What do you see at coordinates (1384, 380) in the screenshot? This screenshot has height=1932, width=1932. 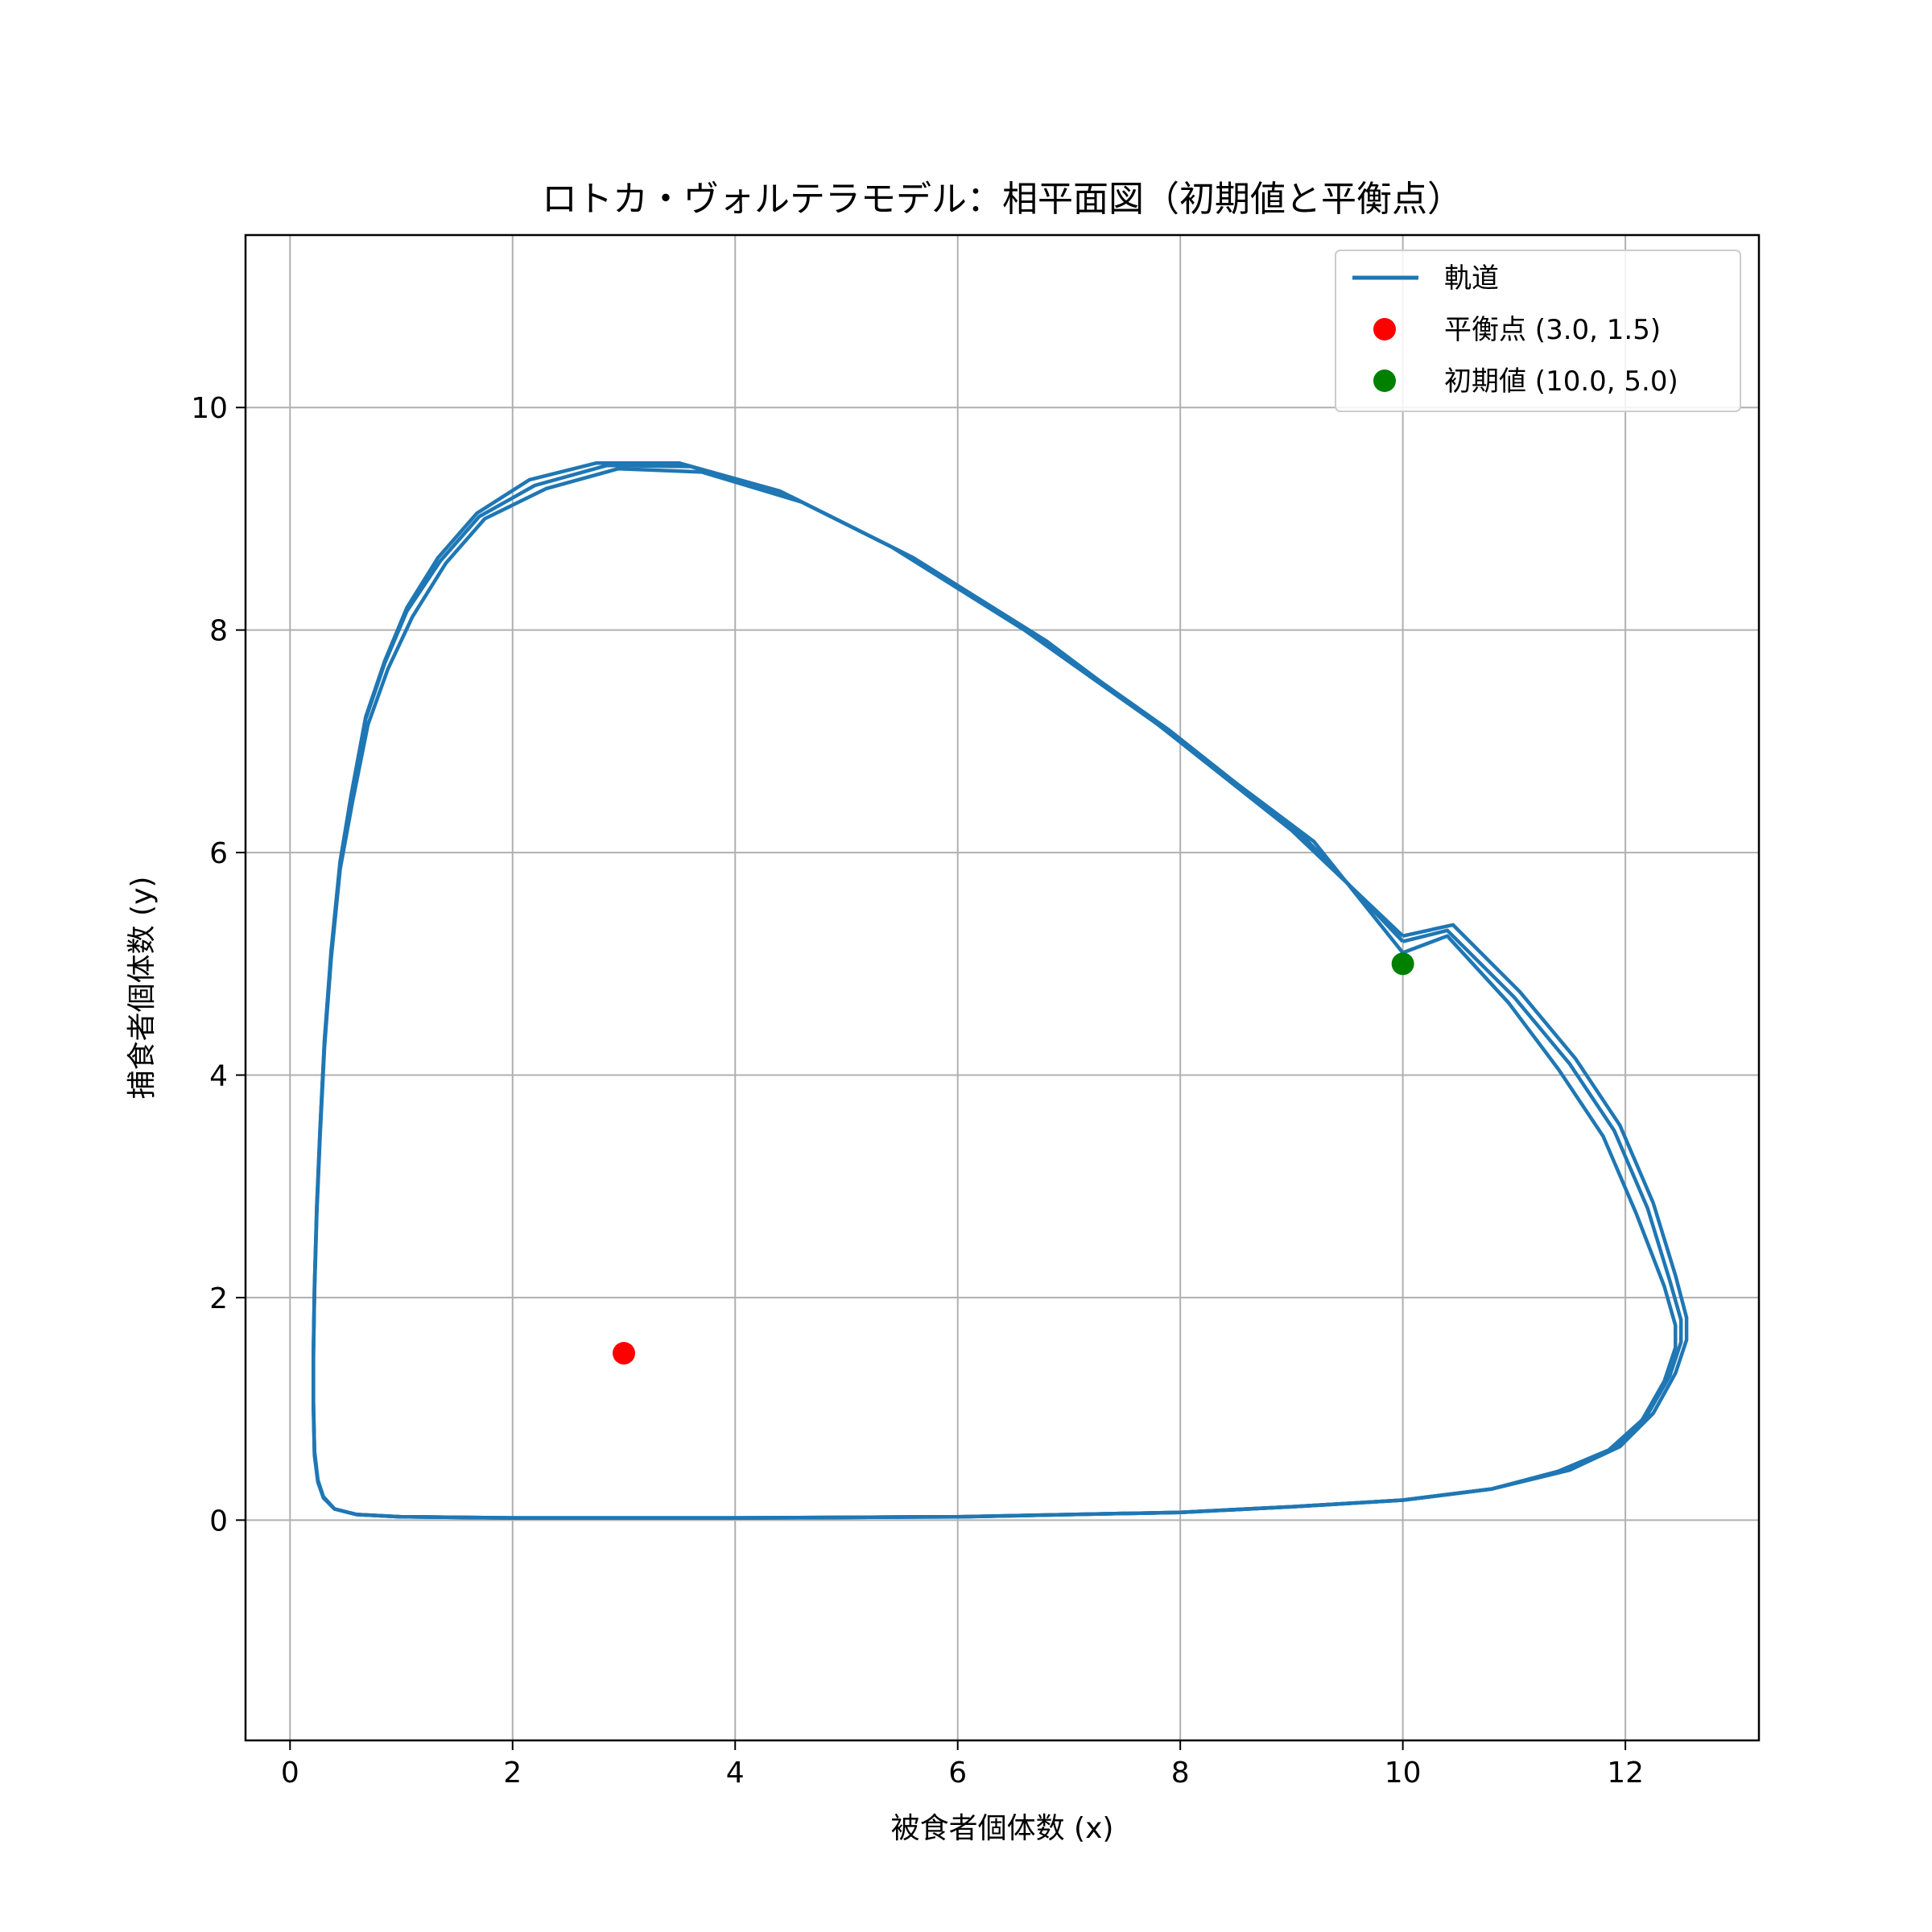 I see `legend-marker-initial` at bounding box center [1384, 380].